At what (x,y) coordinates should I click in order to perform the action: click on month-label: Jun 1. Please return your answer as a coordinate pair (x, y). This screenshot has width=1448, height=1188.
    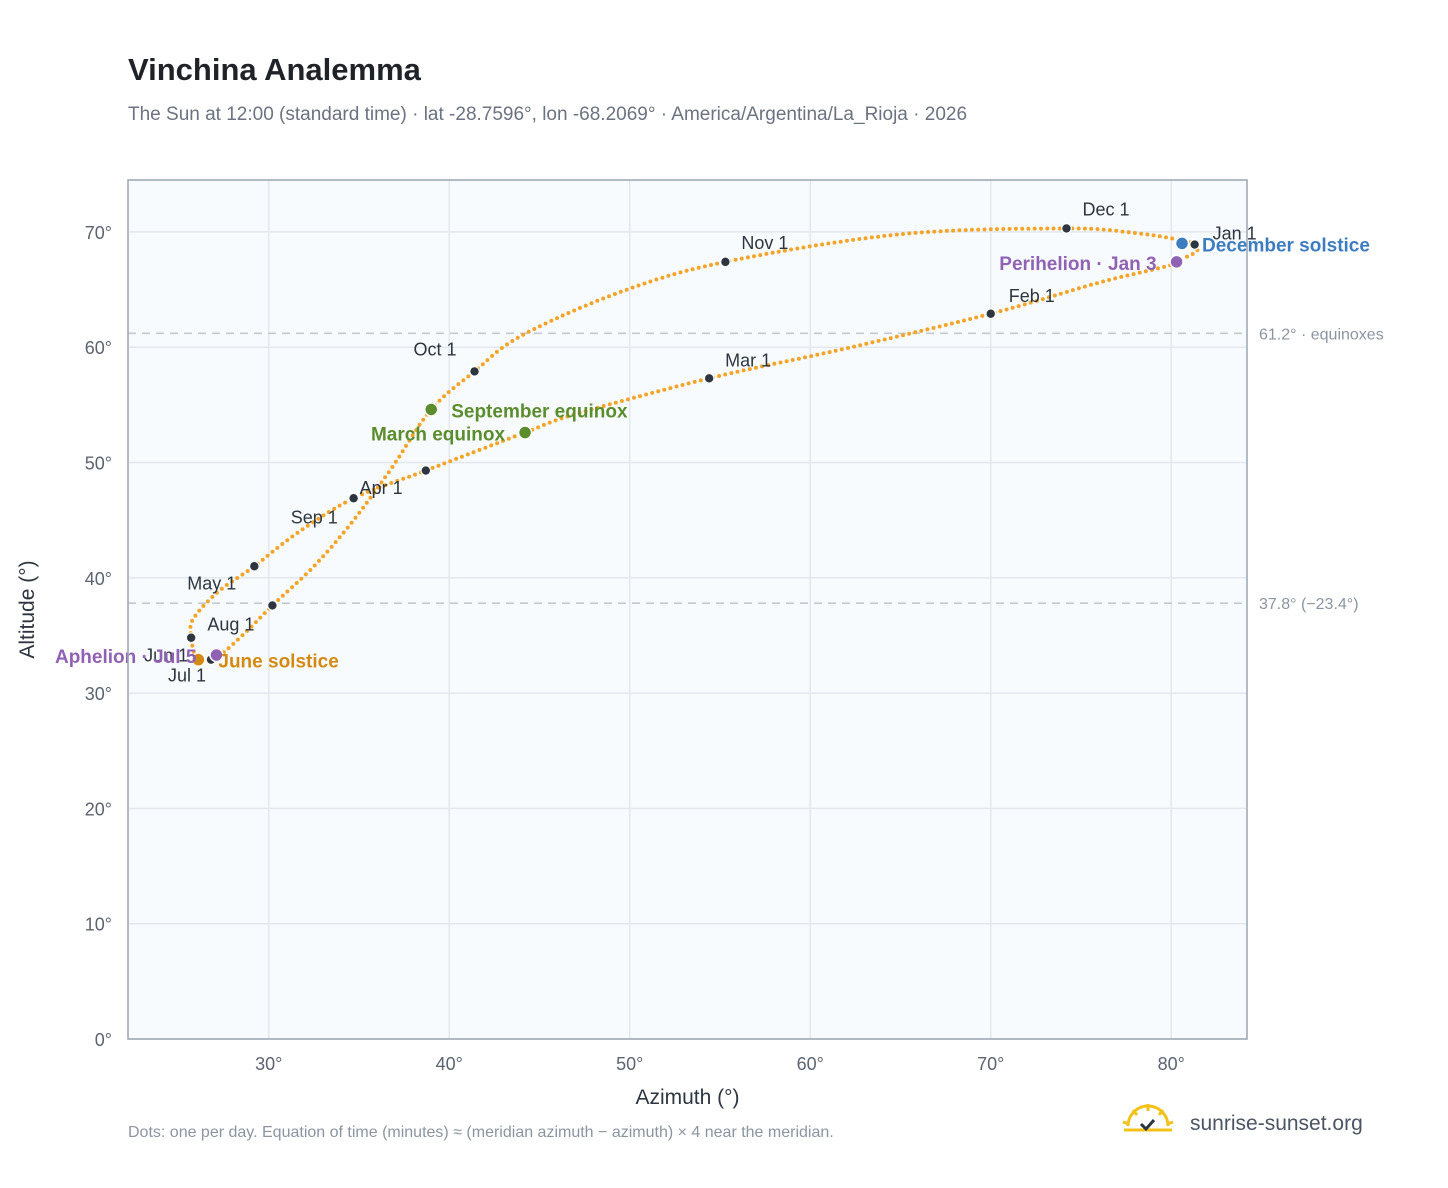
    Looking at the image, I should click on (166, 656).